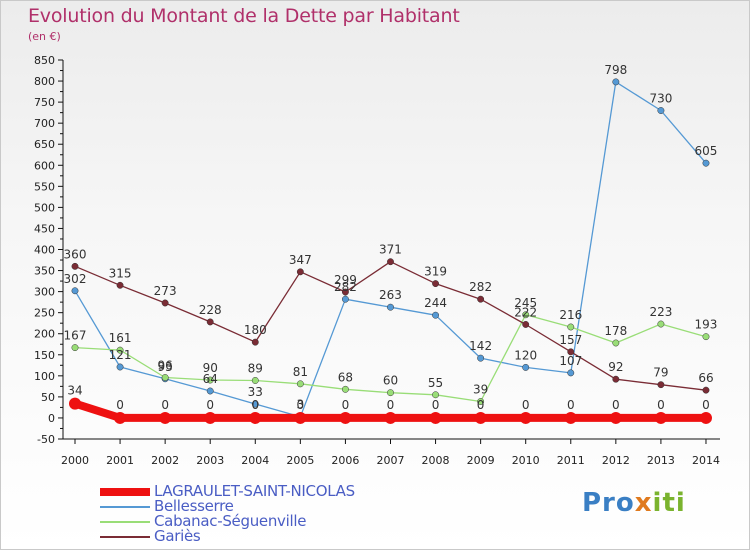 The height and width of the screenshot is (550, 750). Describe the element at coordinates (706, 151) in the screenshot. I see `data-label: 605` at that location.